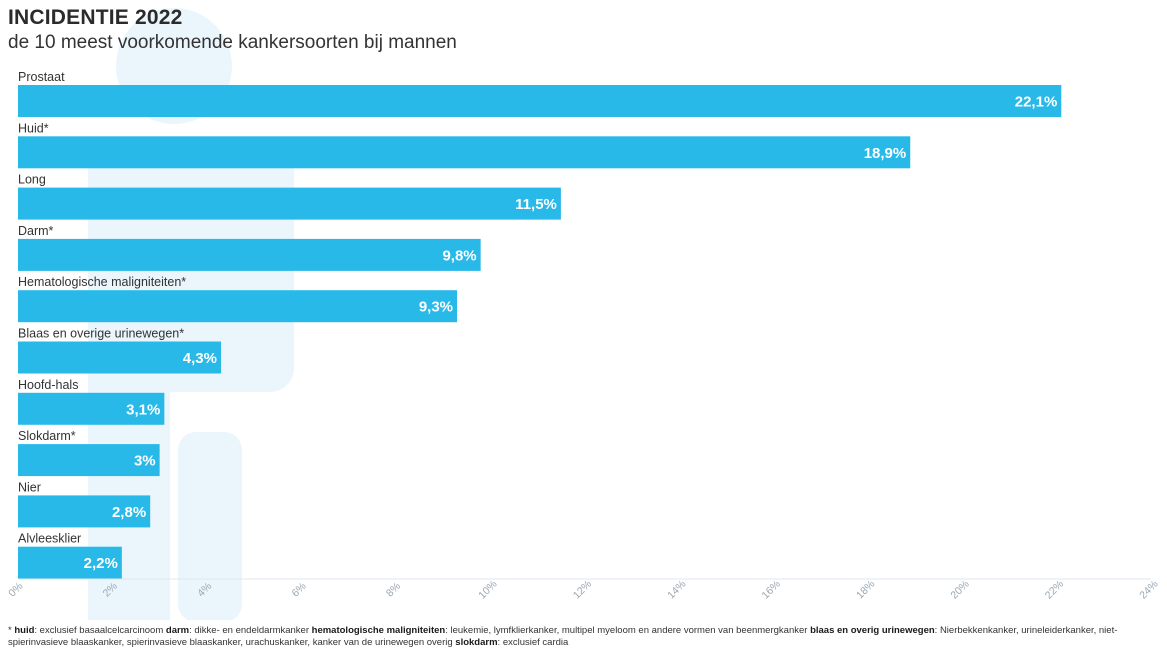 The width and height of the screenshot is (1167, 657). I want to click on value-label: 3,1%, so click(143, 409).